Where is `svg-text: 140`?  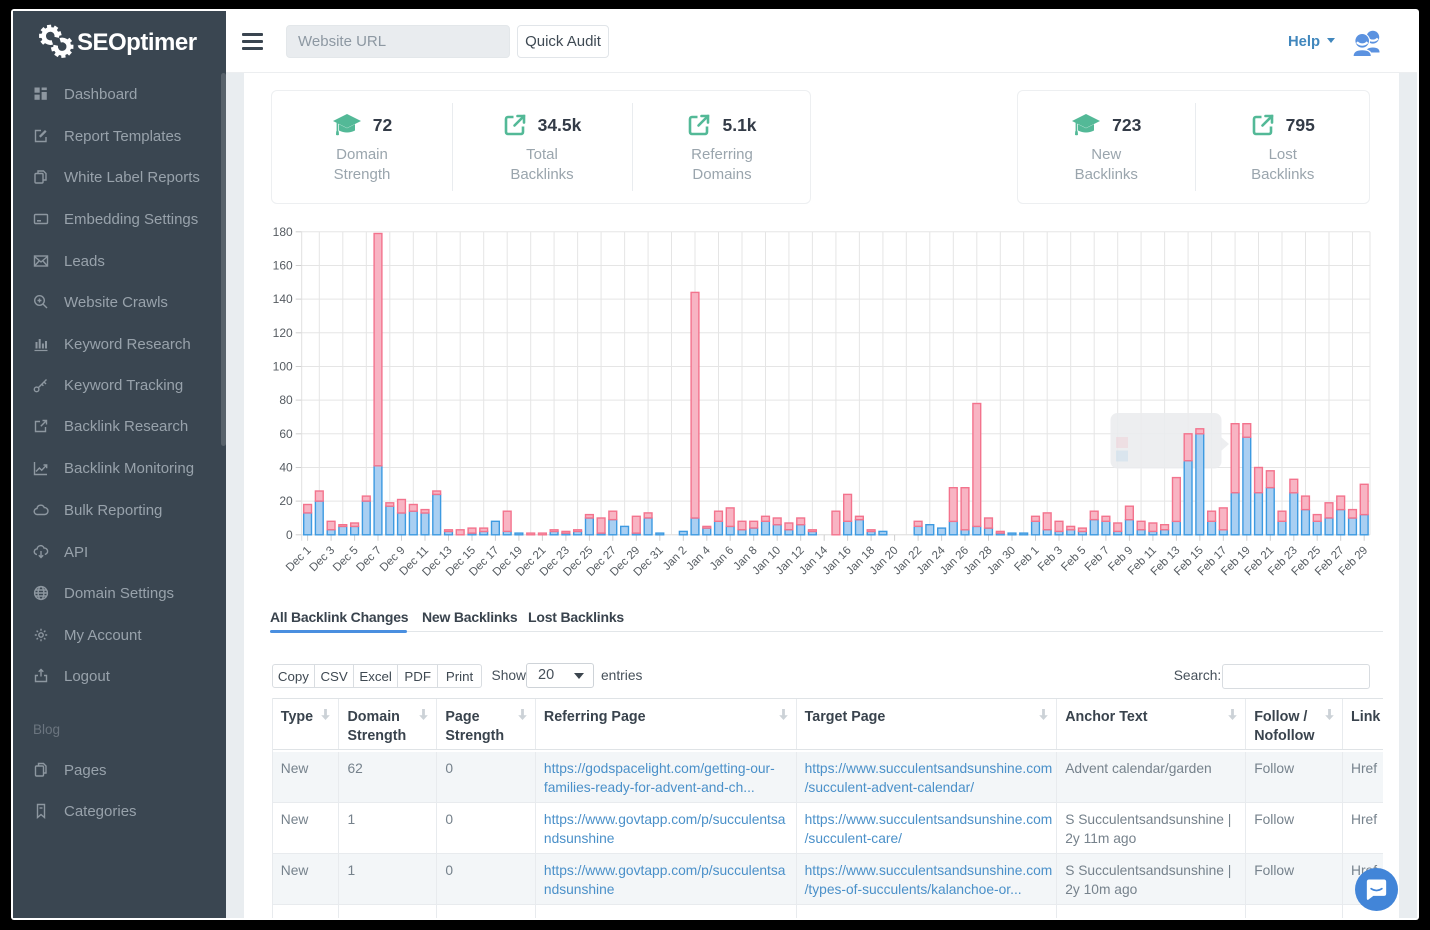 svg-text: 140 is located at coordinates (283, 299).